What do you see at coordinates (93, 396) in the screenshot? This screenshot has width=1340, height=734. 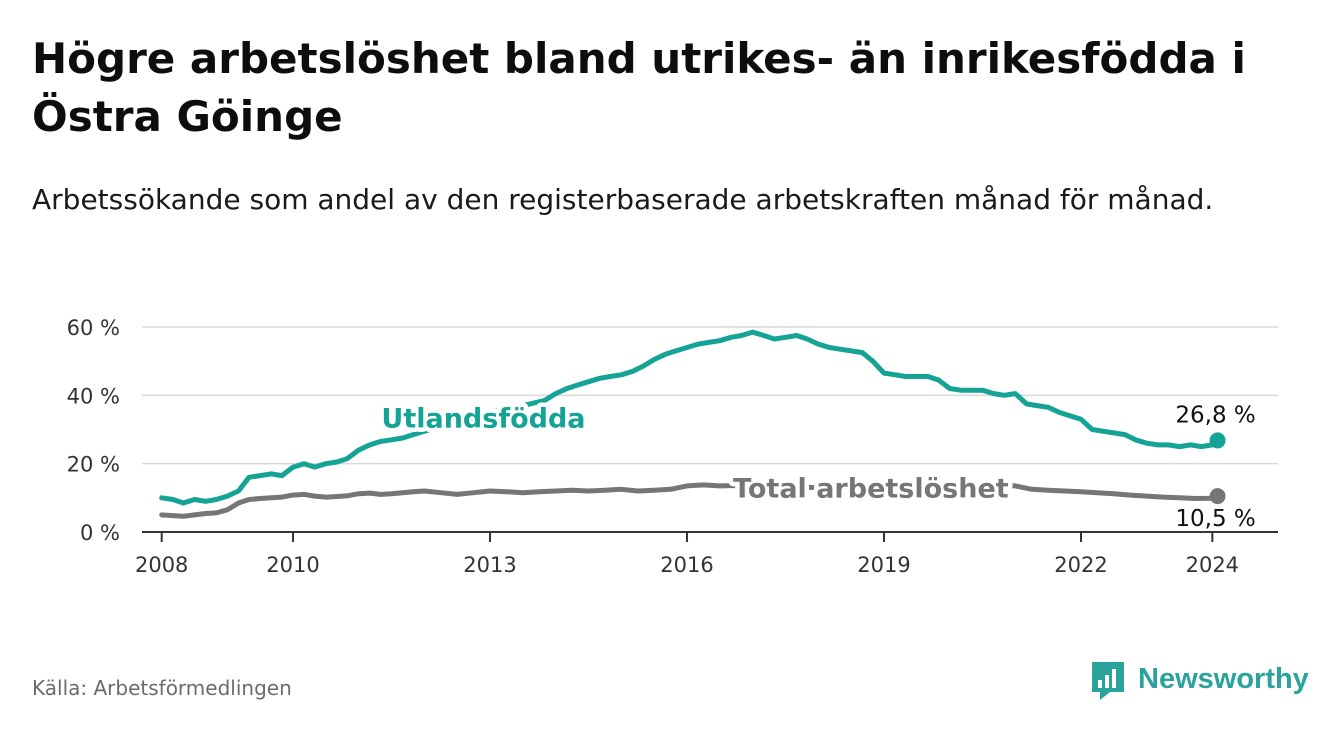 I see `y-tick-label: 40 %` at bounding box center [93, 396].